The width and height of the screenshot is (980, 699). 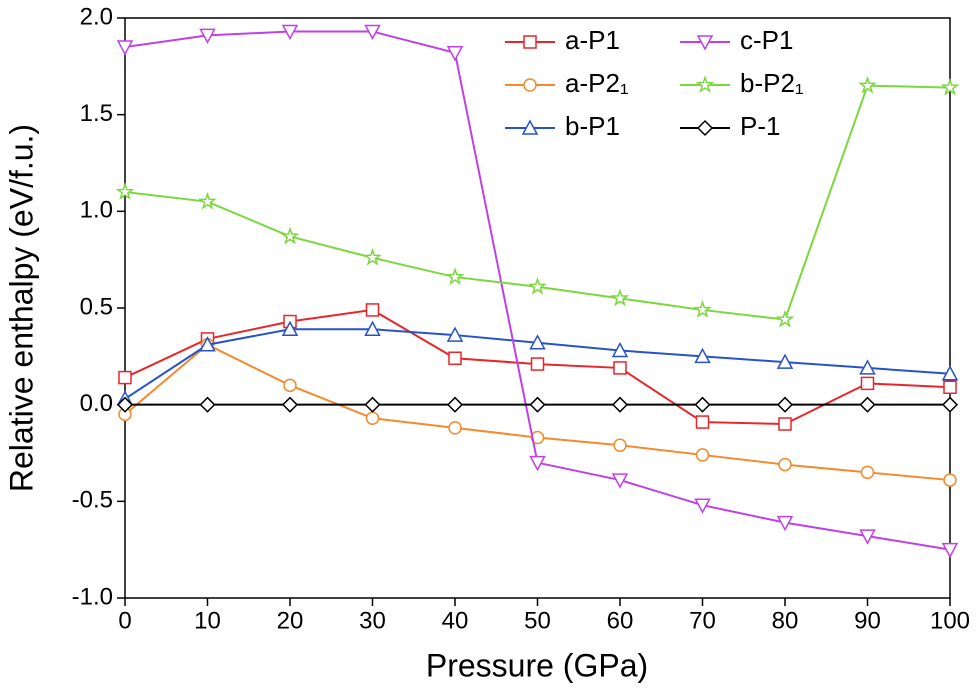 I want to click on legend-label: P-1, so click(x=760, y=126).